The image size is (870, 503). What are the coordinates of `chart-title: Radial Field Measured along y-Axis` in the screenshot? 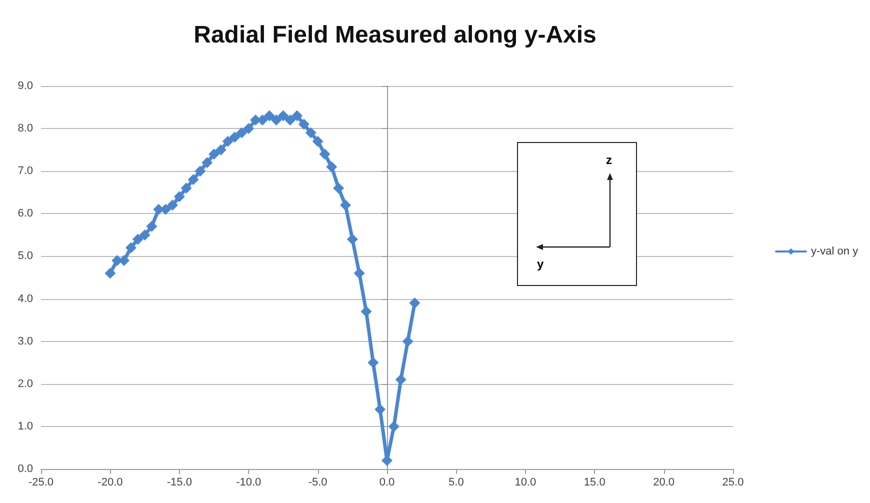 It's located at (395, 35).